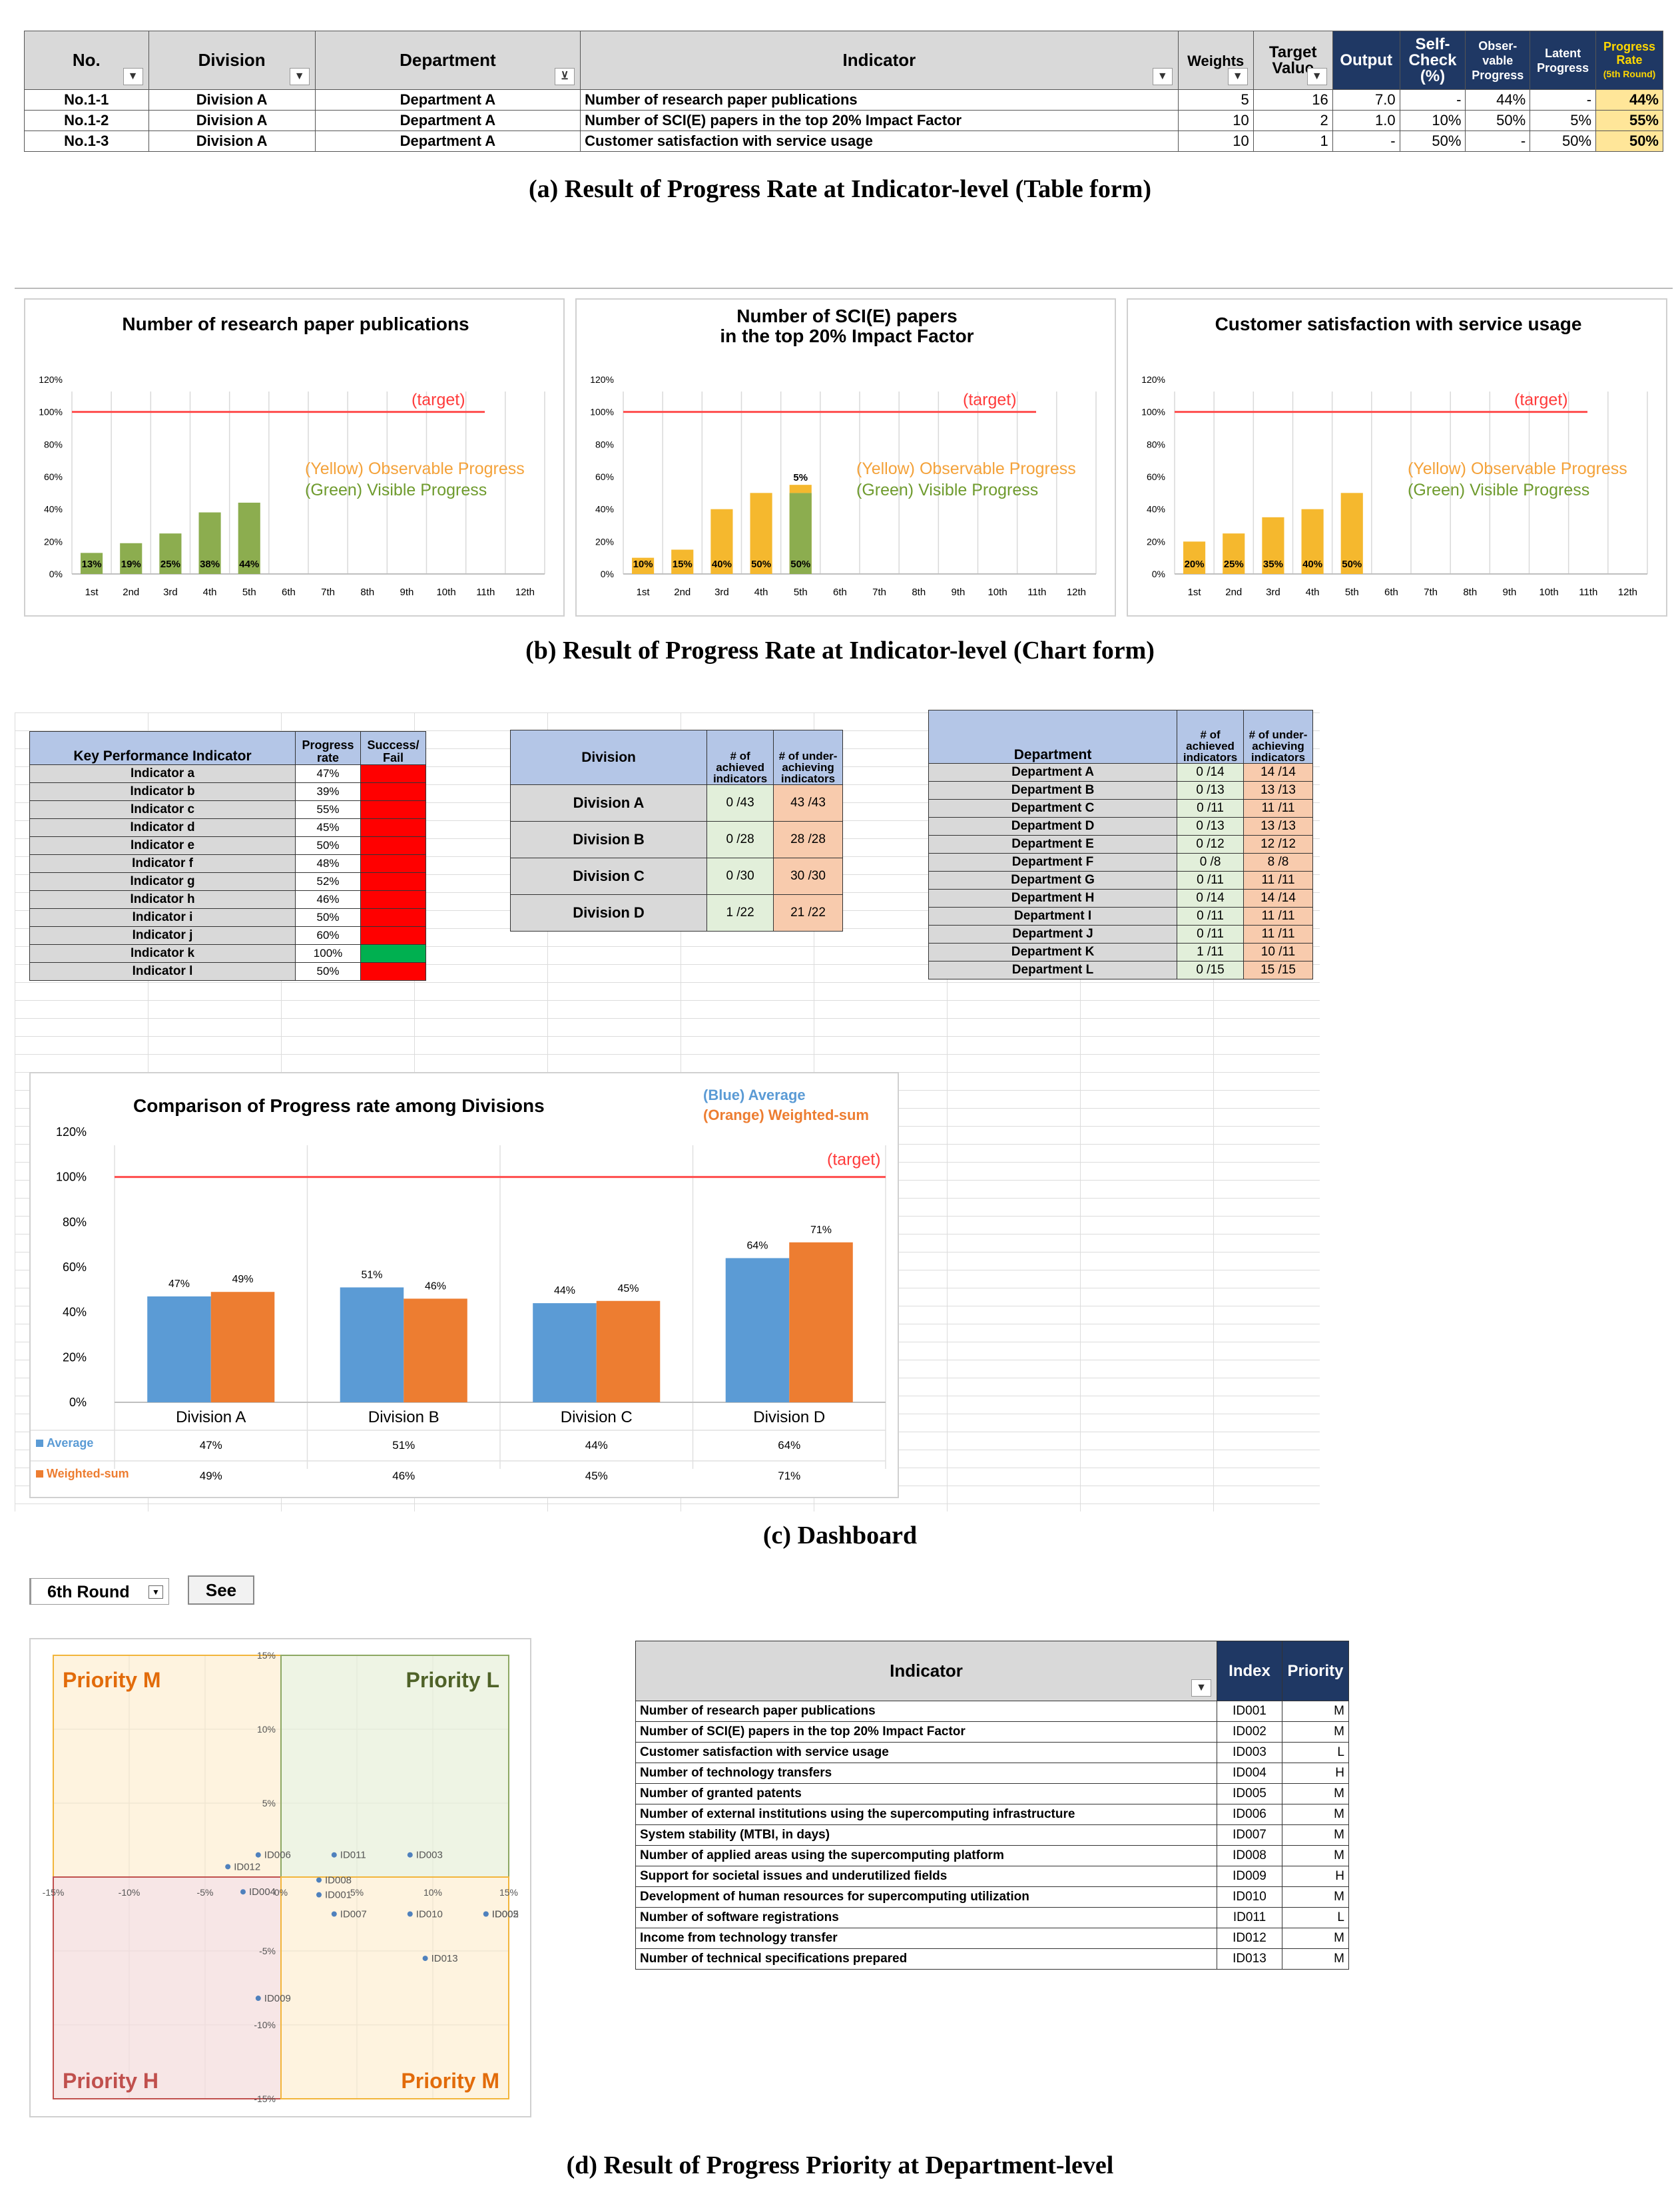 The width and height of the screenshot is (1680, 2194). Describe the element at coordinates (992, 1835) in the screenshot. I see `priority-row: System stability (MTBI, in days) ID007 M` at that location.